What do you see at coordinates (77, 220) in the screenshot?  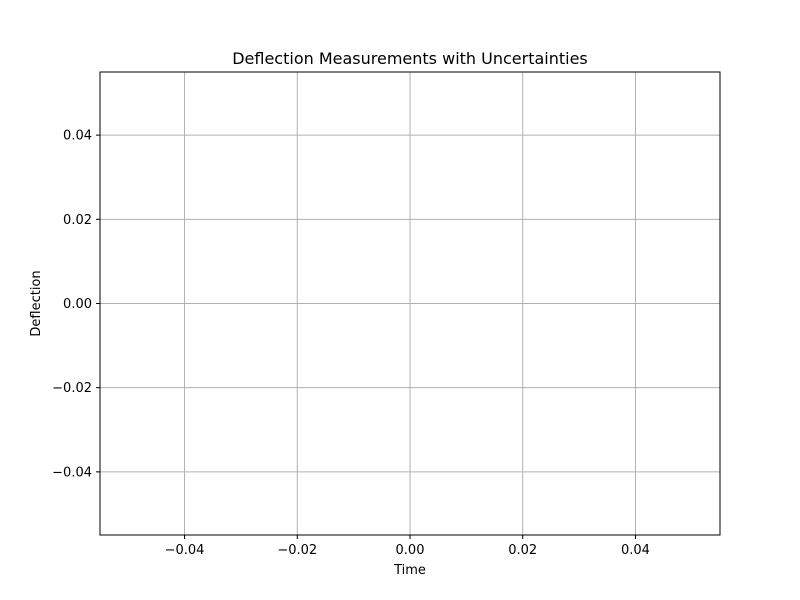 I see `y-tick-label: 0.02` at bounding box center [77, 220].